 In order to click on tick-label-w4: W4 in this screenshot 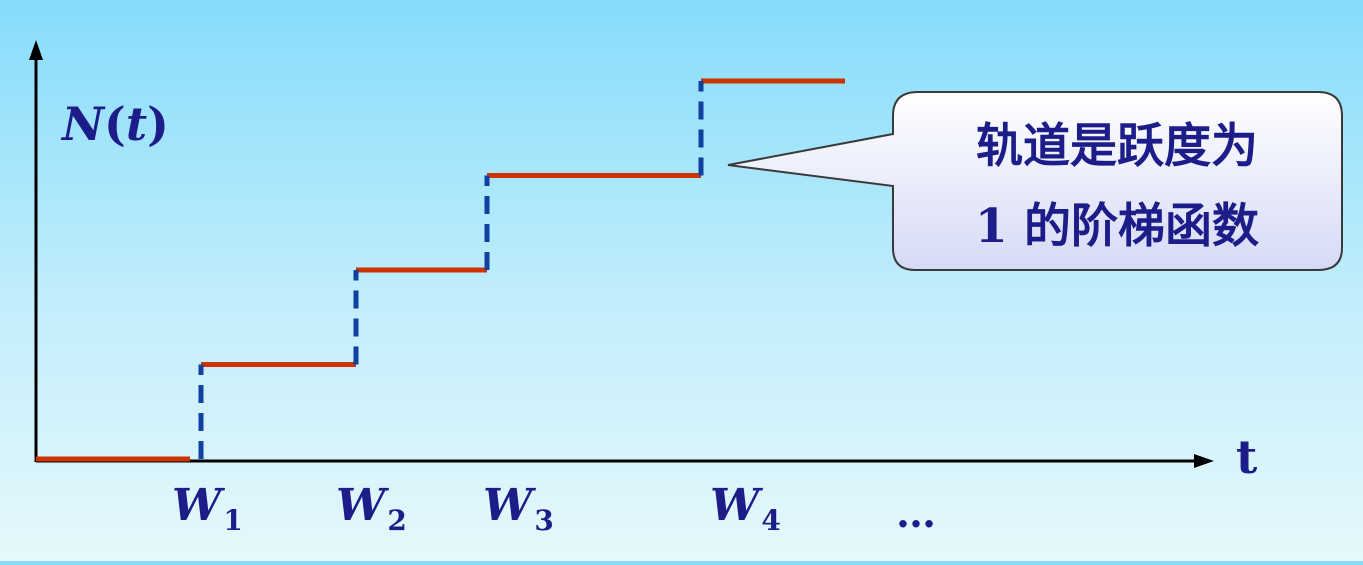, I will do `click(745, 508)`.